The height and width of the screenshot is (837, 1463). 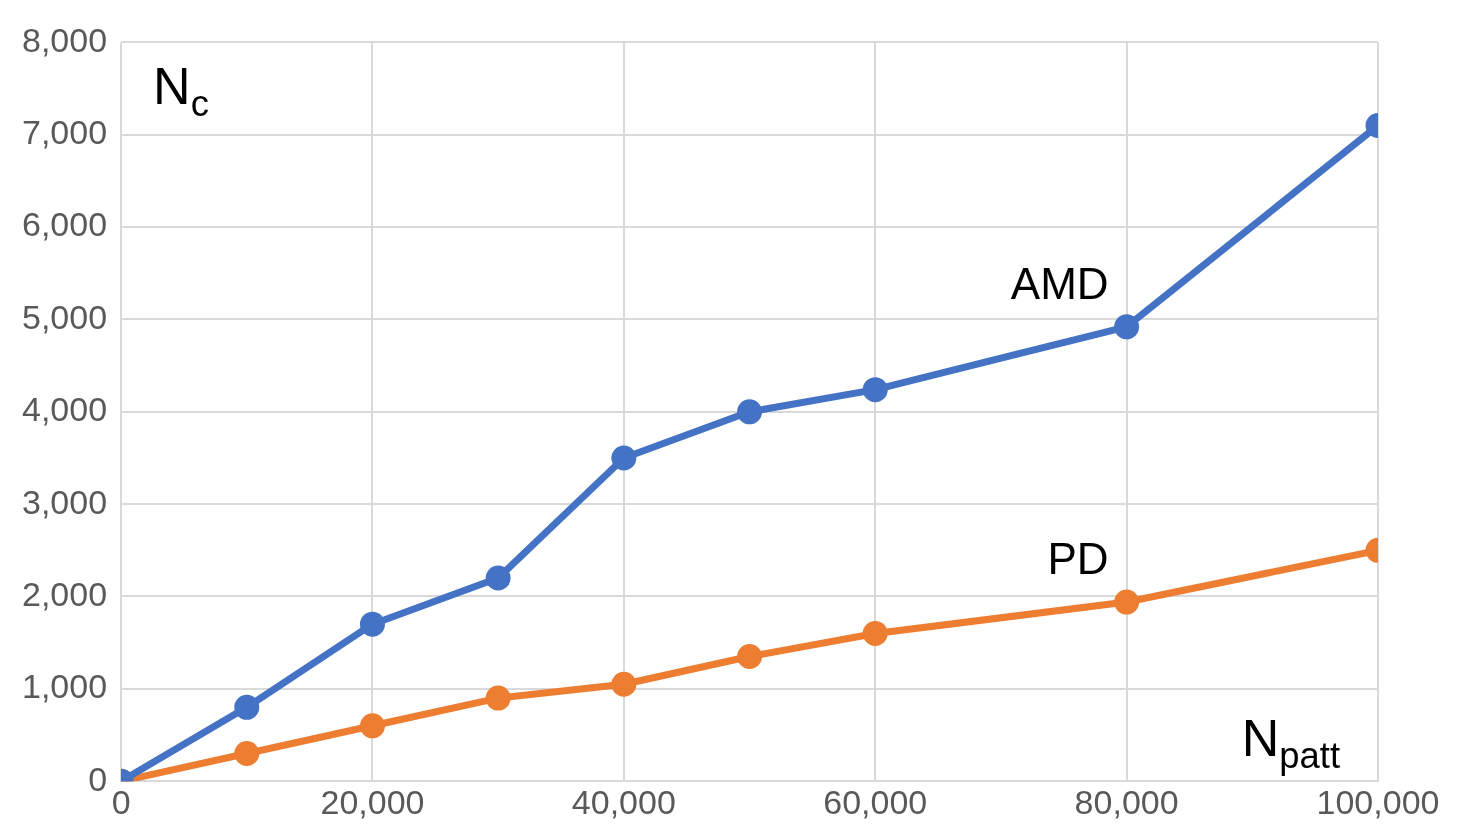 I want to click on y-tick-label: 1,000, so click(x=64, y=686).